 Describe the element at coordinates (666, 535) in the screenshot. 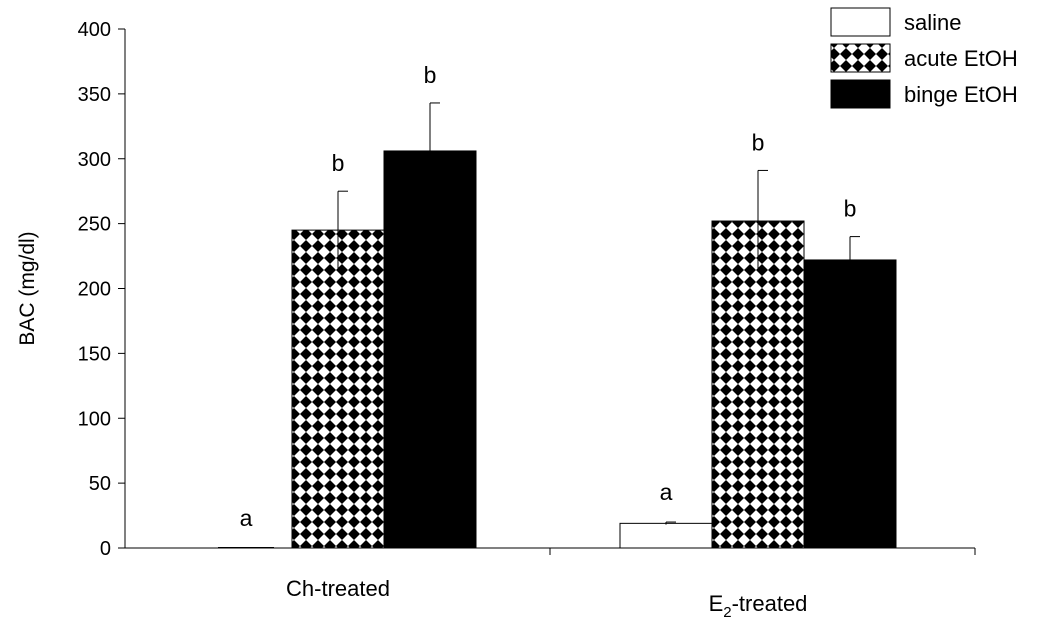

I see `bar-saline` at that location.